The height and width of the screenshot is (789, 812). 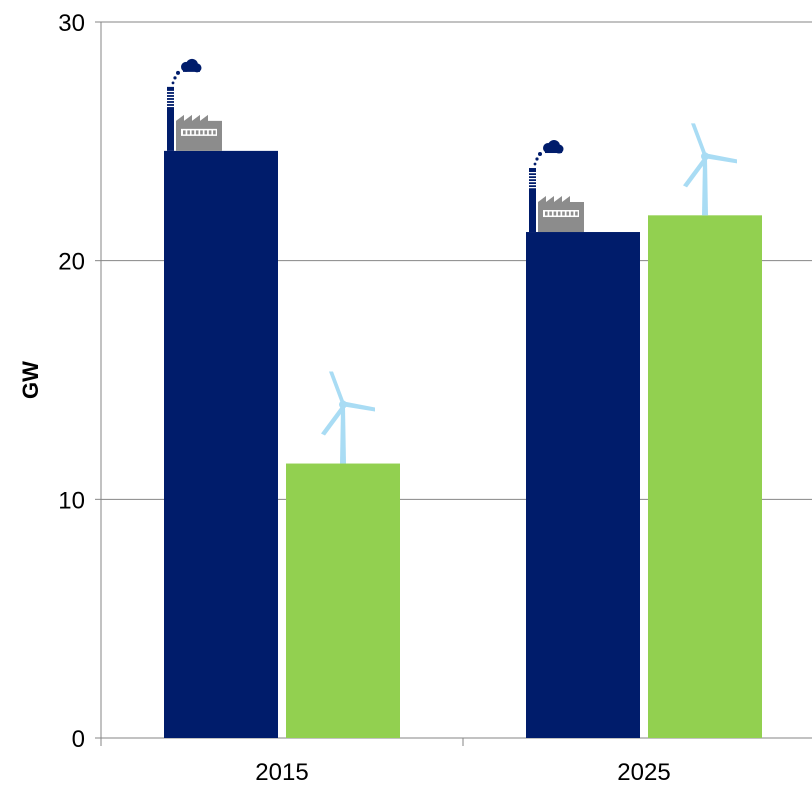 I want to click on y-tick-label: 0, so click(x=78, y=739).